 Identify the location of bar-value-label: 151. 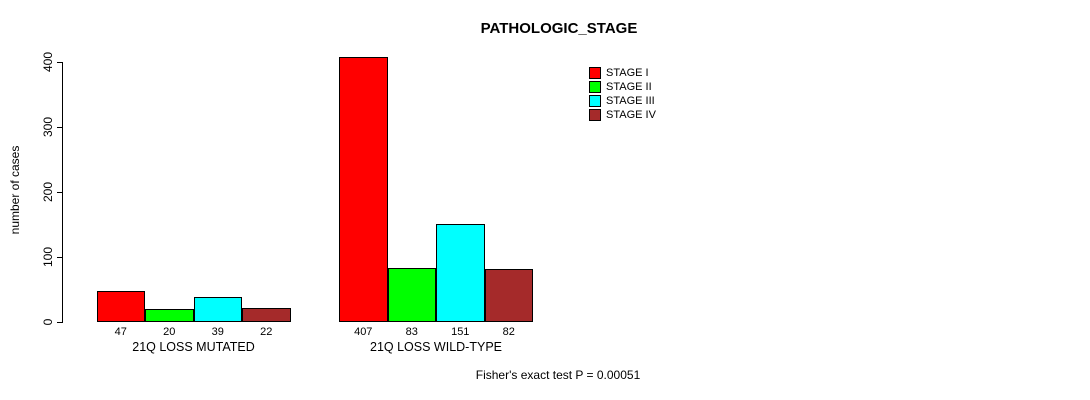
(460, 332).